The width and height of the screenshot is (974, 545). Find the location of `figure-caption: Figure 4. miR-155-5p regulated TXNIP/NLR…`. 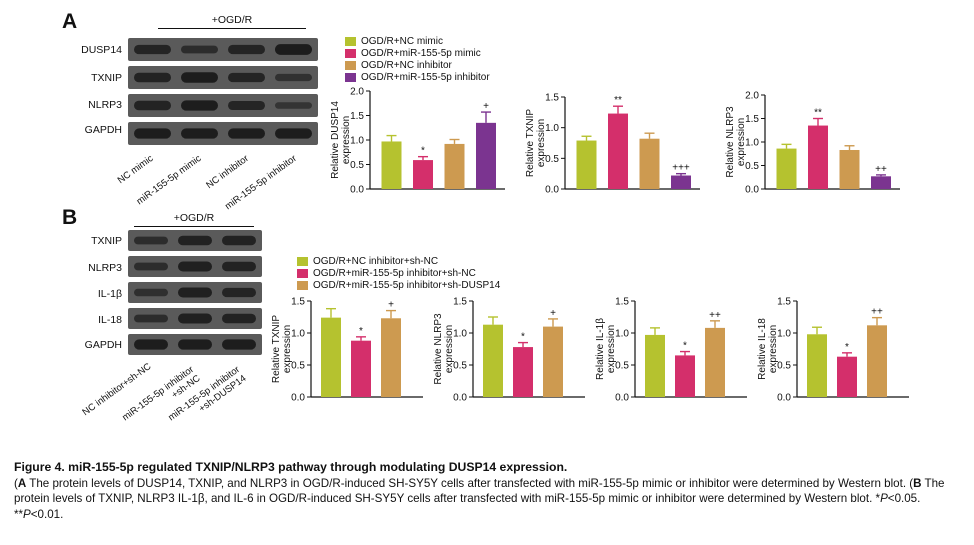

figure-caption: Figure 4. miR-155-5p regulated TXNIP/NLR… is located at coordinates (489, 491).